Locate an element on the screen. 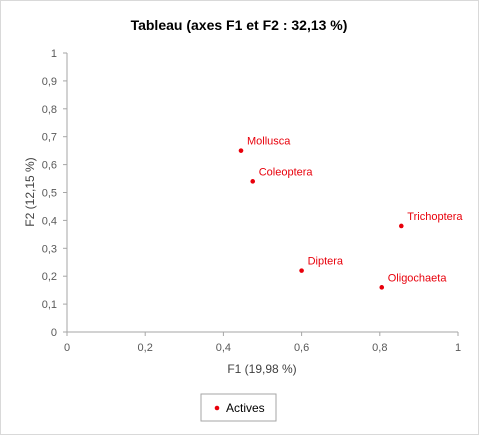 The width and height of the screenshot is (479, 439). y-tick-label: 0,9 is located at coordinates (49, 82).